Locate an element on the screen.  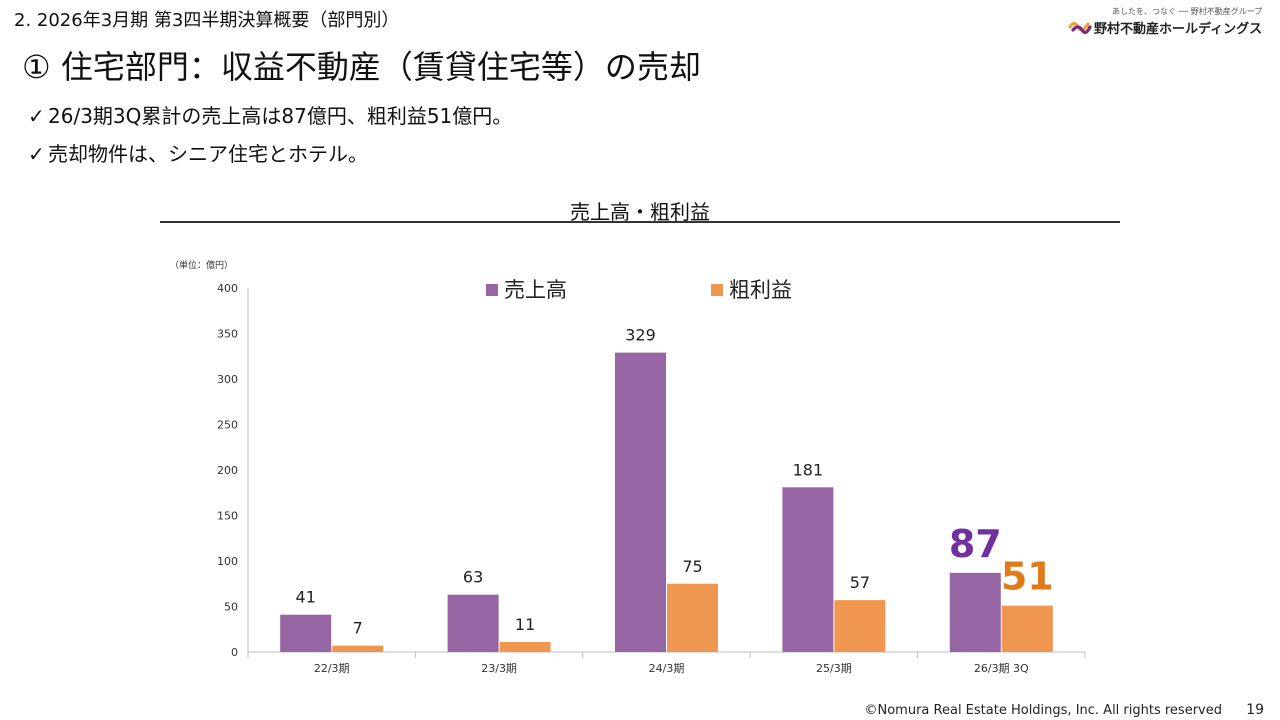
y-tick-label: 0 is located at coordinates (234, 652).